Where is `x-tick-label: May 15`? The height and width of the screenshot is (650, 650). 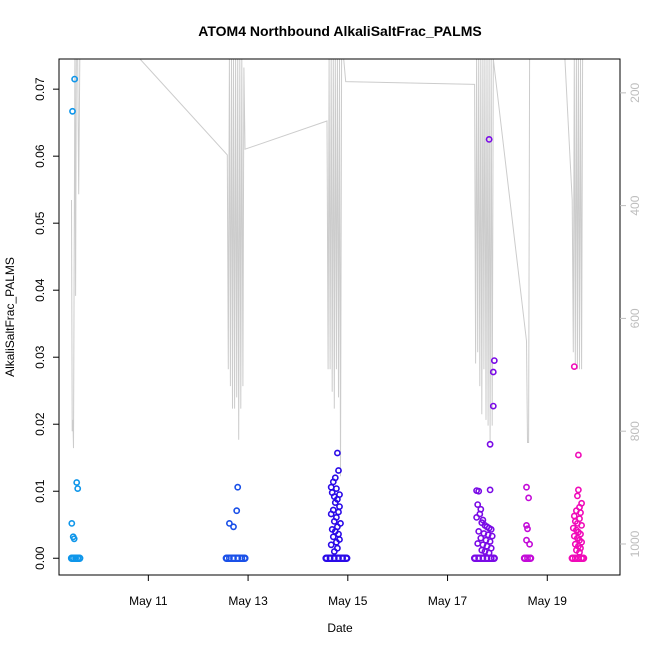 x-tick-label: May 15 is located at coordinates (348, 601).